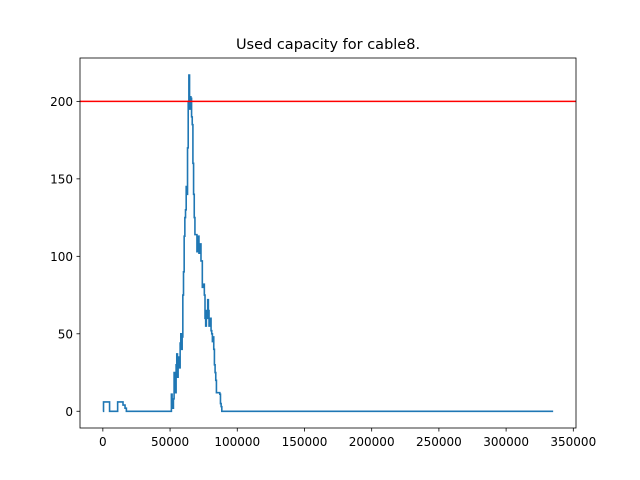 The width and height of the screenshot is (640, 480). I want to click on x-tick-label: 0, so click(103, 442).